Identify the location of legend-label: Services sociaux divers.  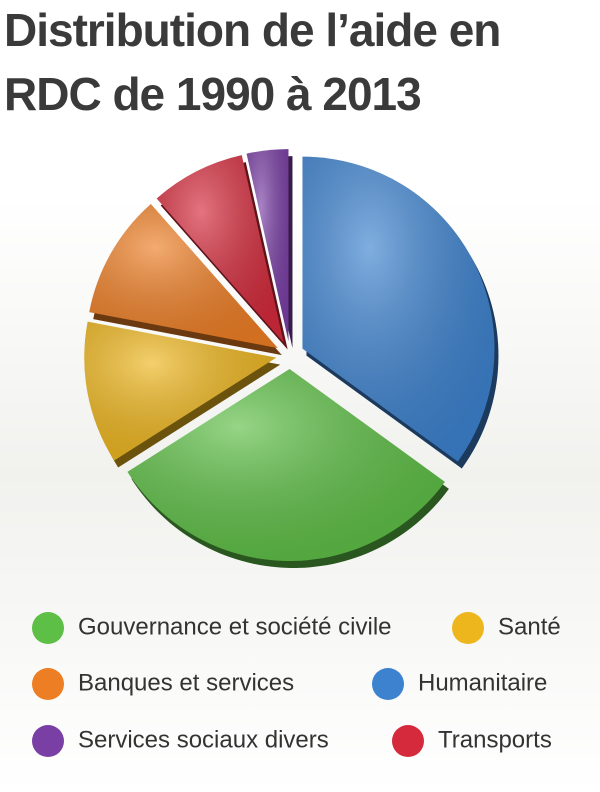
(203, 739).